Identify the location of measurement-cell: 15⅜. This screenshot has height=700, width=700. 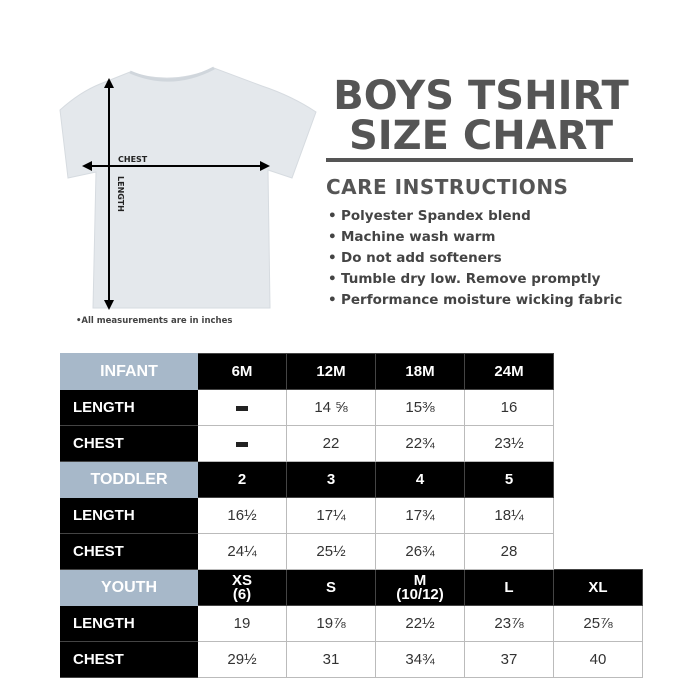
(420, 407).